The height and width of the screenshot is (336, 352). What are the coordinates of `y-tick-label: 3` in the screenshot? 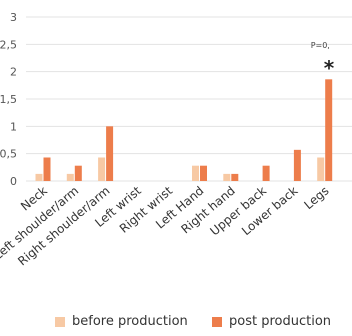 It's located at (13, 17).